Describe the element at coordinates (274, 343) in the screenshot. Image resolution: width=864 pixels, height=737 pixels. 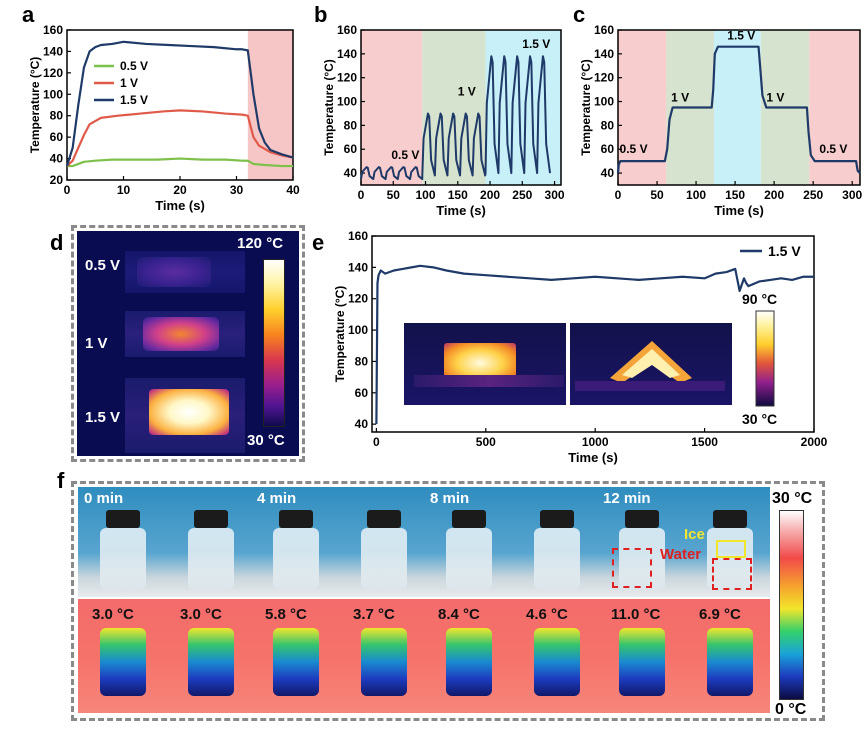
I see `colorbar-d` at that location.